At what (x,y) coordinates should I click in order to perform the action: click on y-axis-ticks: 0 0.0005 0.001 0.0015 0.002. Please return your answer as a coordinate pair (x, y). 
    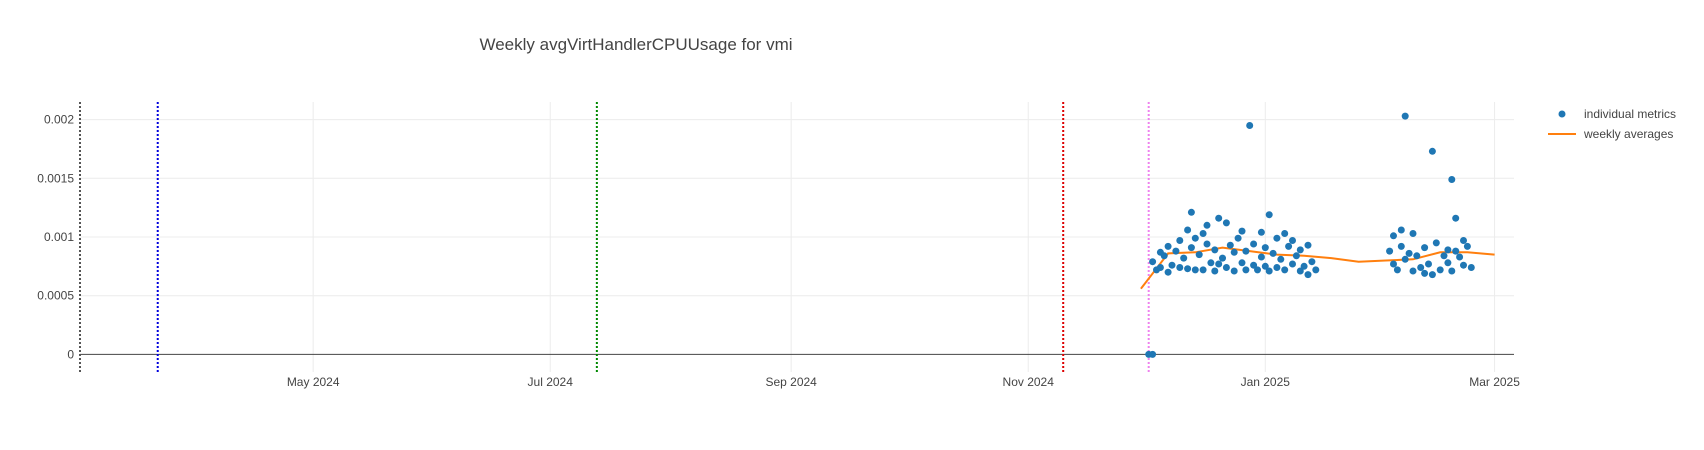
    Looking at the image, I should click on (55, 237).